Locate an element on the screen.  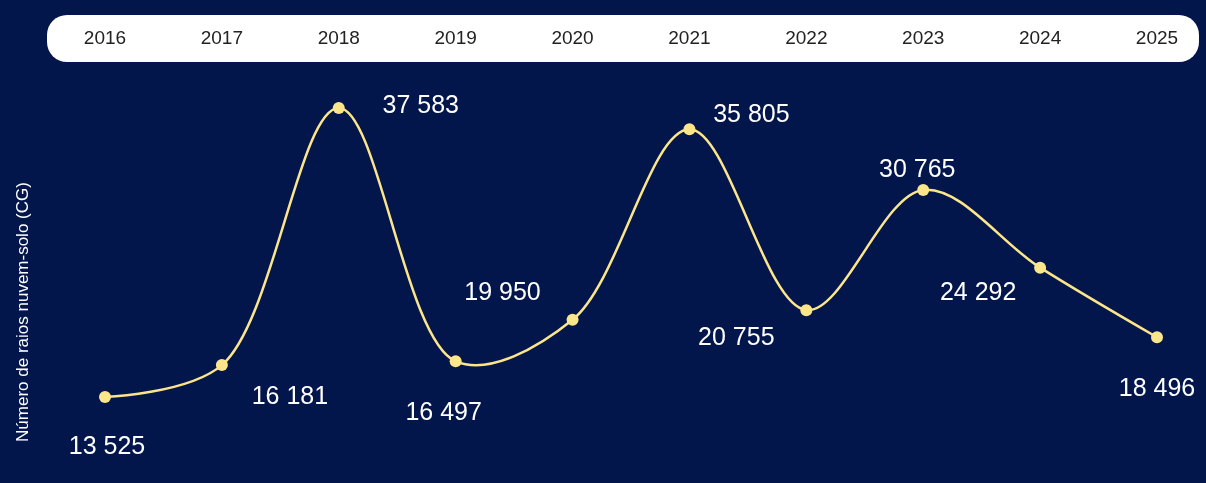
x-tick-label: 2018 is located at coordinates (338, 38).